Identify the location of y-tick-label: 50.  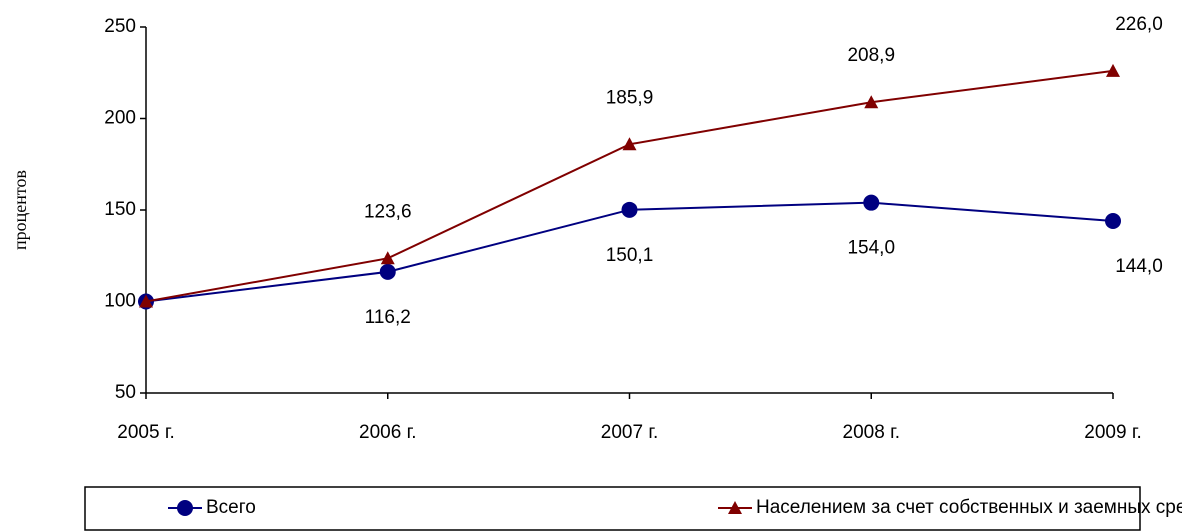
(125, 392).